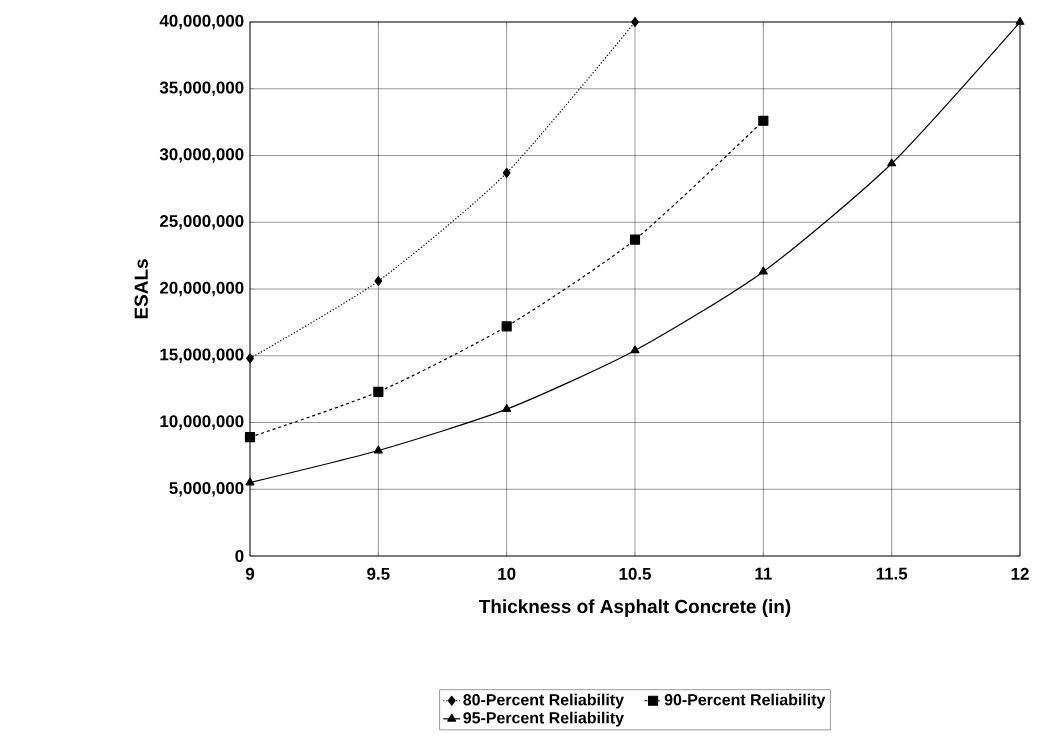 This screenshot has height=756, width=1051. What do you see at coordinates (201, 222) in the screenshot?
I see `y-tick-label: 25,000,000` at bounding box center [201, 222].